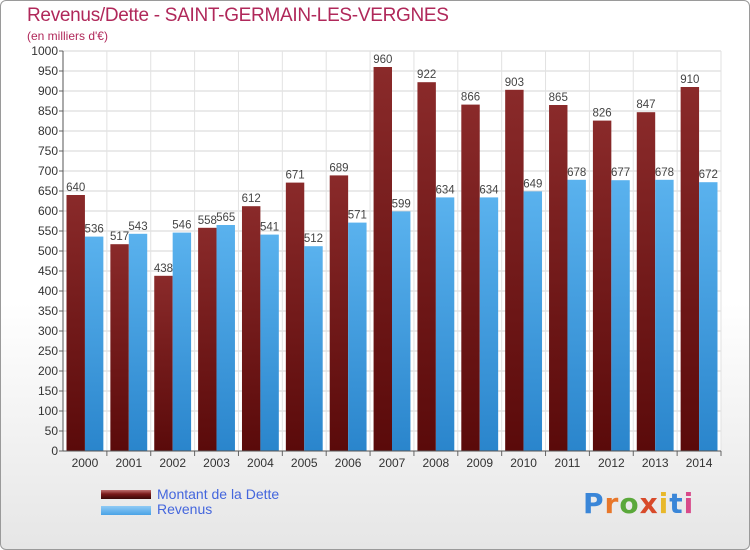 Image resolution: width=750 pixels, height=550 pixels. Describe the element at coordinates (426, 75) in the screenshot. I see `data-label: 922` at that location.